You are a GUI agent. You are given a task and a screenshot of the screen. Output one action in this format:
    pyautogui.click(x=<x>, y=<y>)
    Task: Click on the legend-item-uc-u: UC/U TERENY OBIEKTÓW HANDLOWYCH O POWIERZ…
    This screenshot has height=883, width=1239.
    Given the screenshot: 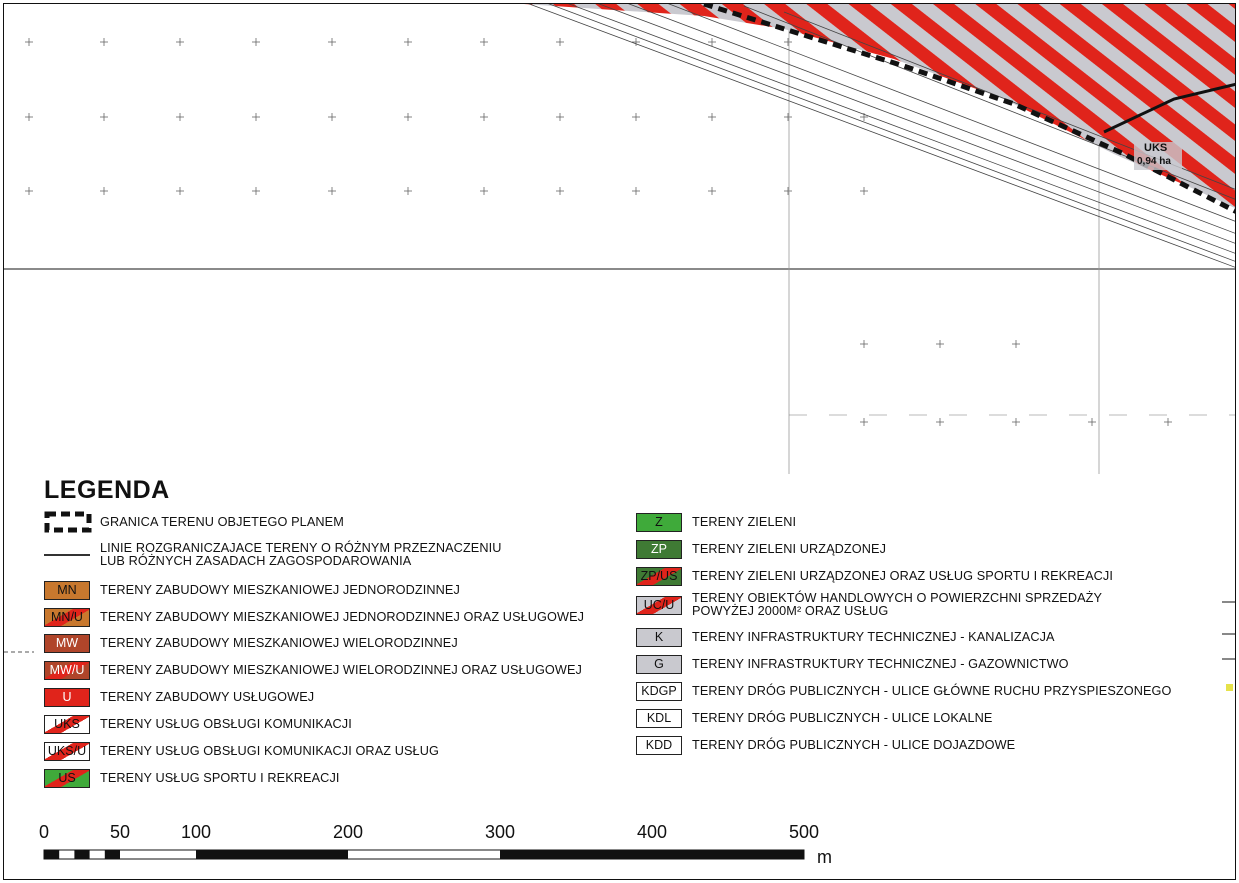 What is the action you would take?
    pyautogui.click(x=869, y=605)
    